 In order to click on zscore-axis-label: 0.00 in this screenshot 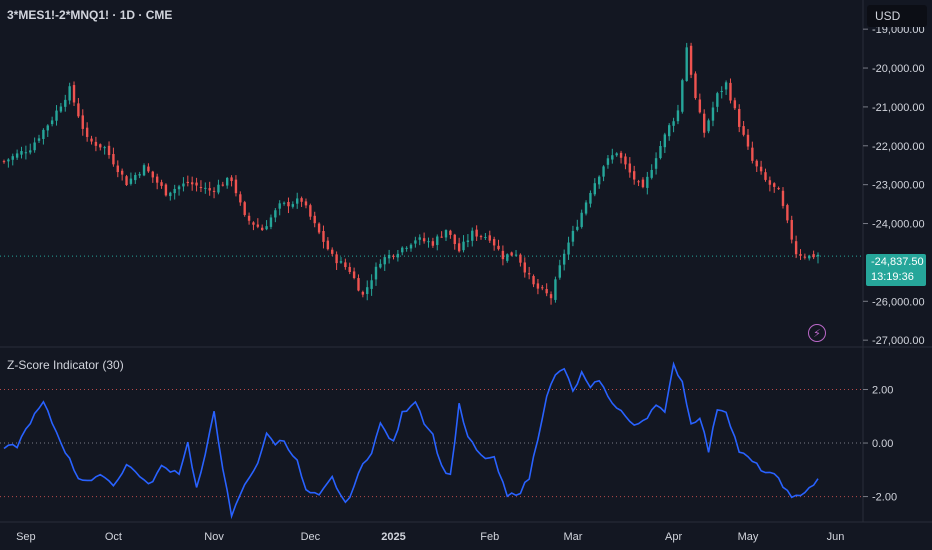, I will do `click(882, 444)`.